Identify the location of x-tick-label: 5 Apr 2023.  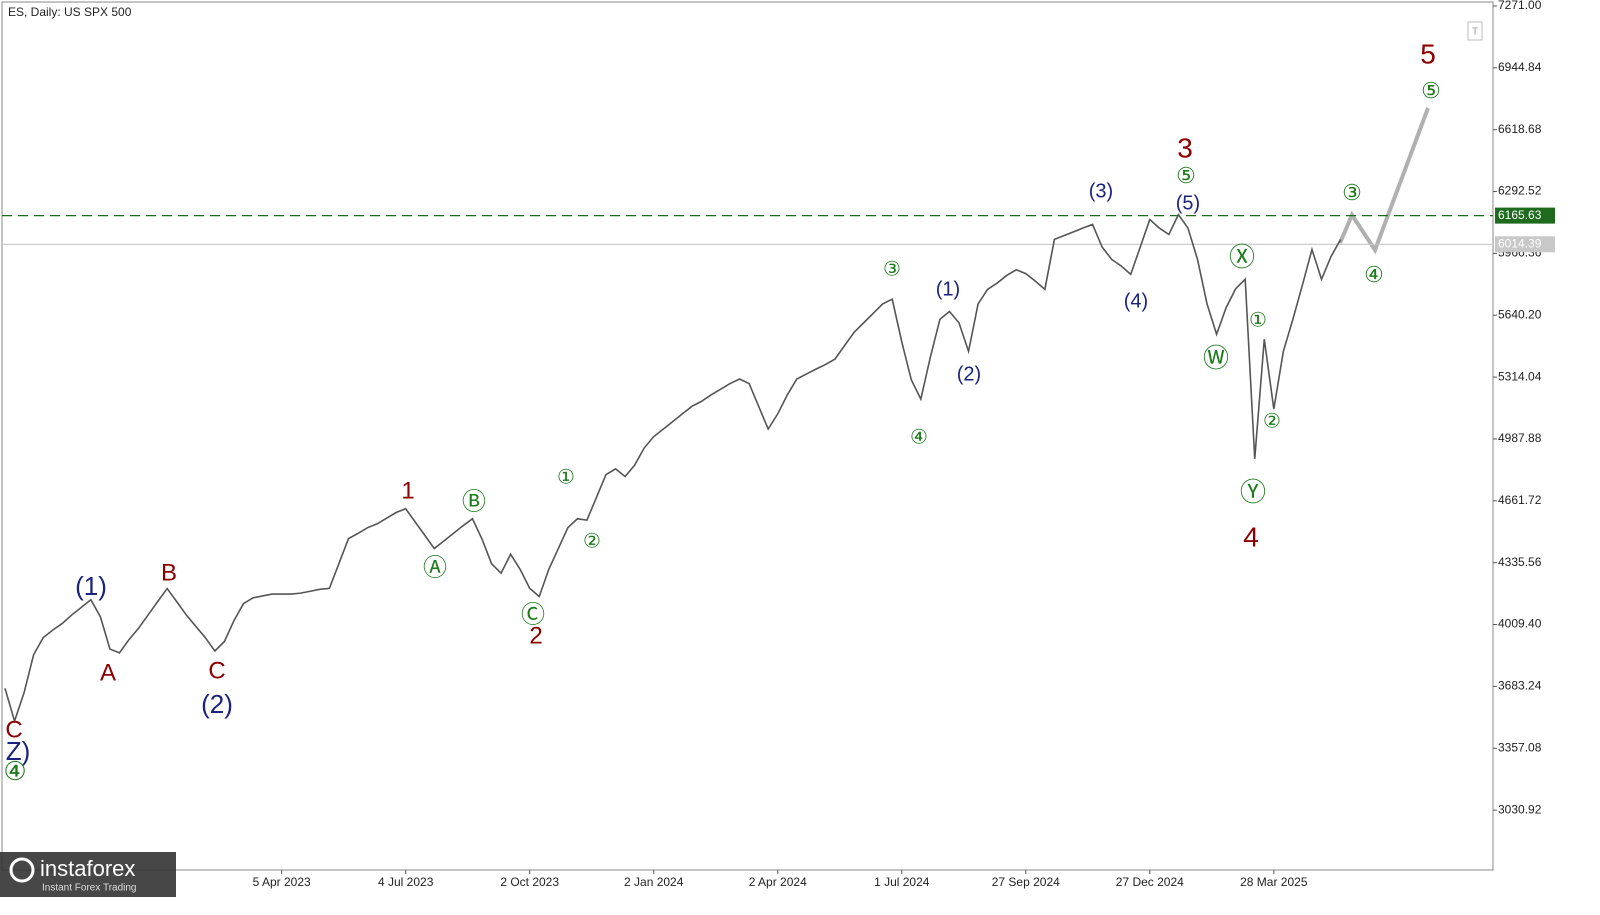
(282, 882).